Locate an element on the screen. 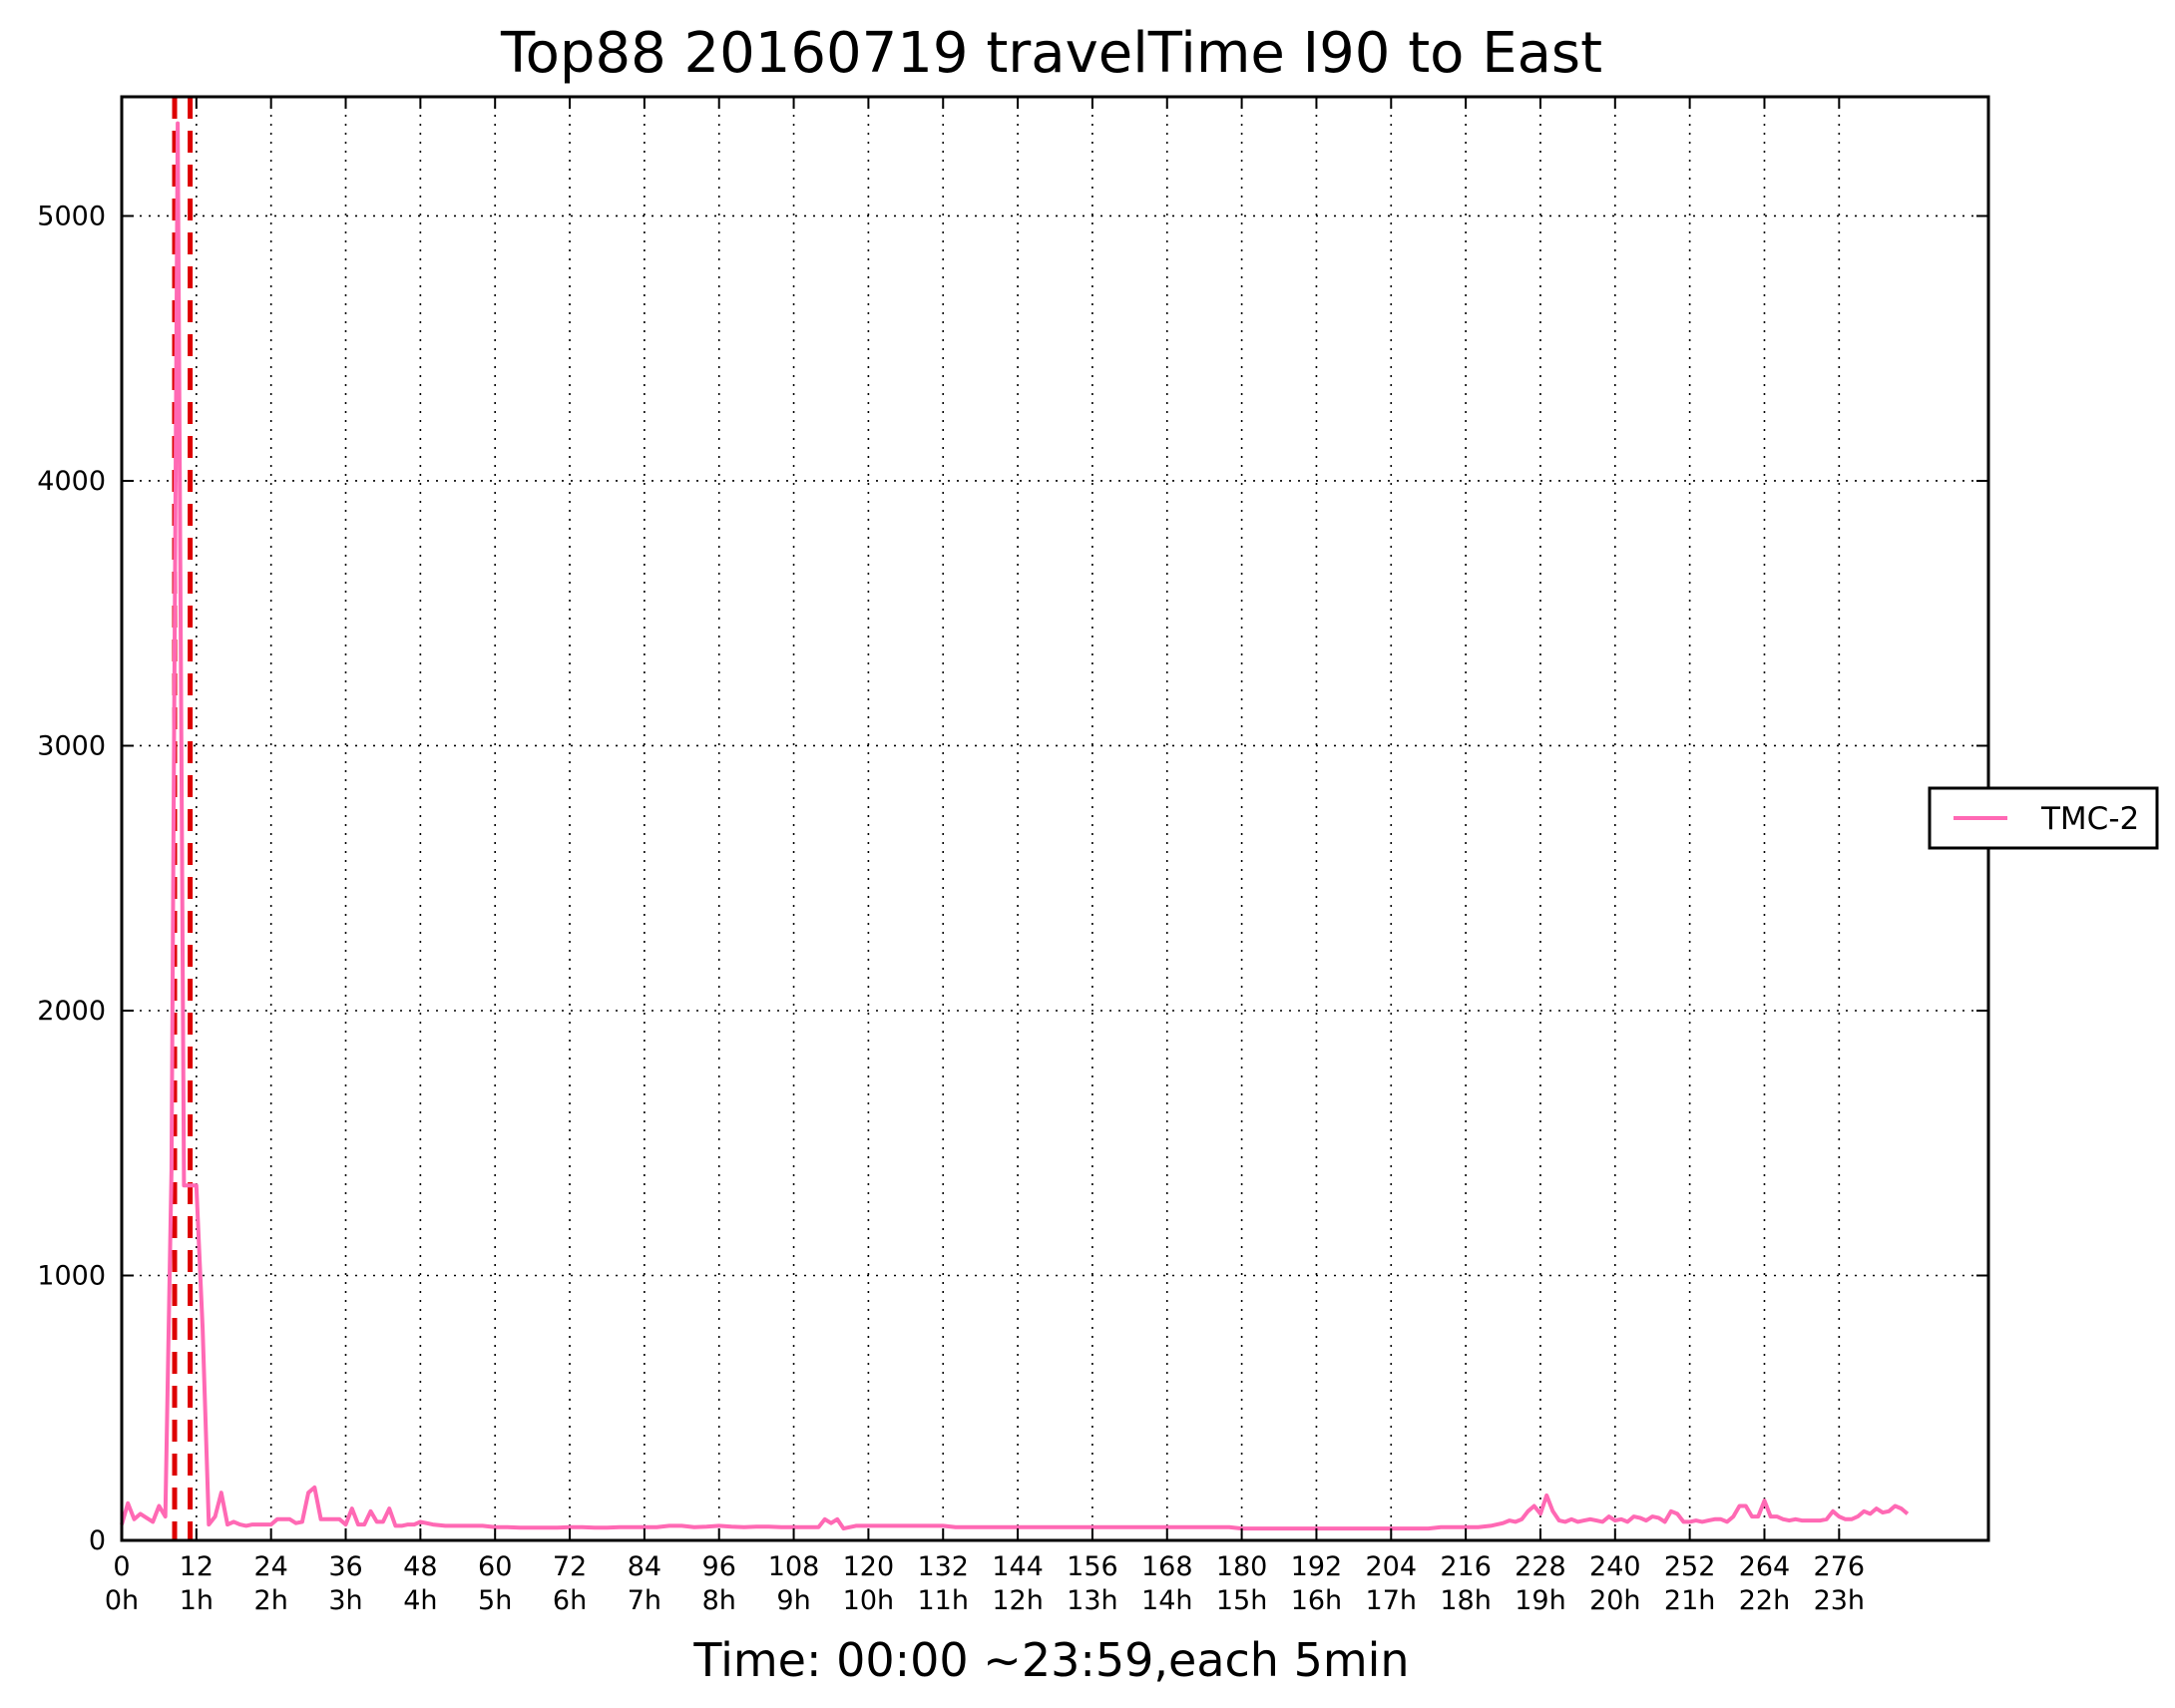  x-tick-label-6: 72 is located at coordinates (570, 1566).